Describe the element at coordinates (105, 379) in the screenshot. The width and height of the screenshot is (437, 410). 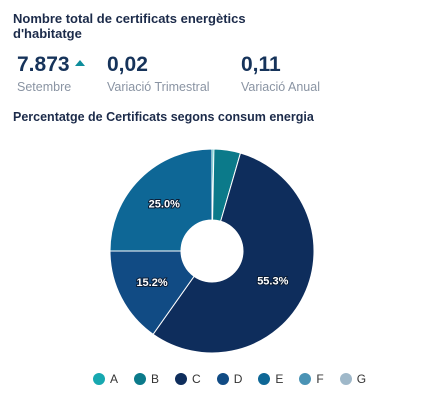
I see `legend-item-a: A` at that location.